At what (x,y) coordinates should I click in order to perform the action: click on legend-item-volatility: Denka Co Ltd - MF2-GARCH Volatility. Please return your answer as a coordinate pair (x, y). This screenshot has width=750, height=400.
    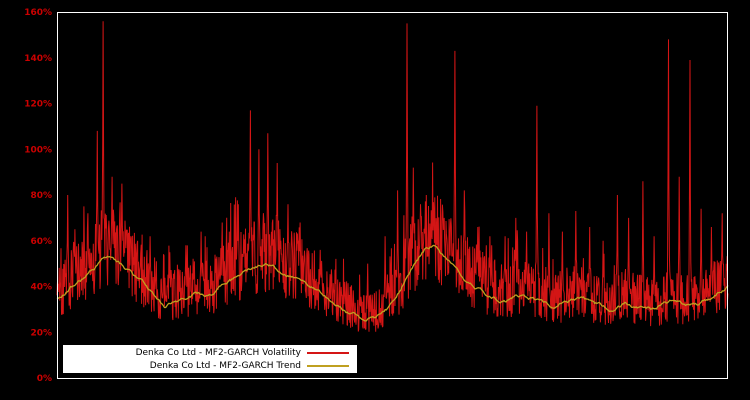
    Looking at the image, I should click on (208, 353).